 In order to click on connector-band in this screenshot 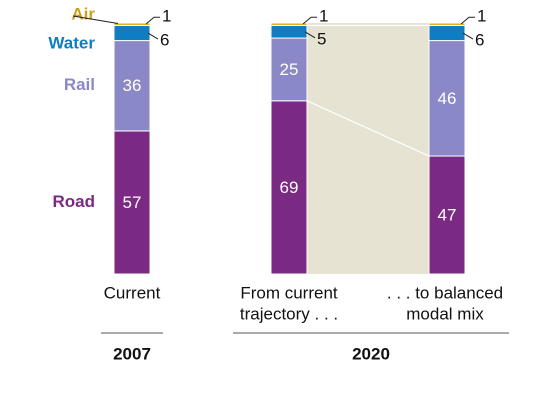, I will do `click(368, 148)`.